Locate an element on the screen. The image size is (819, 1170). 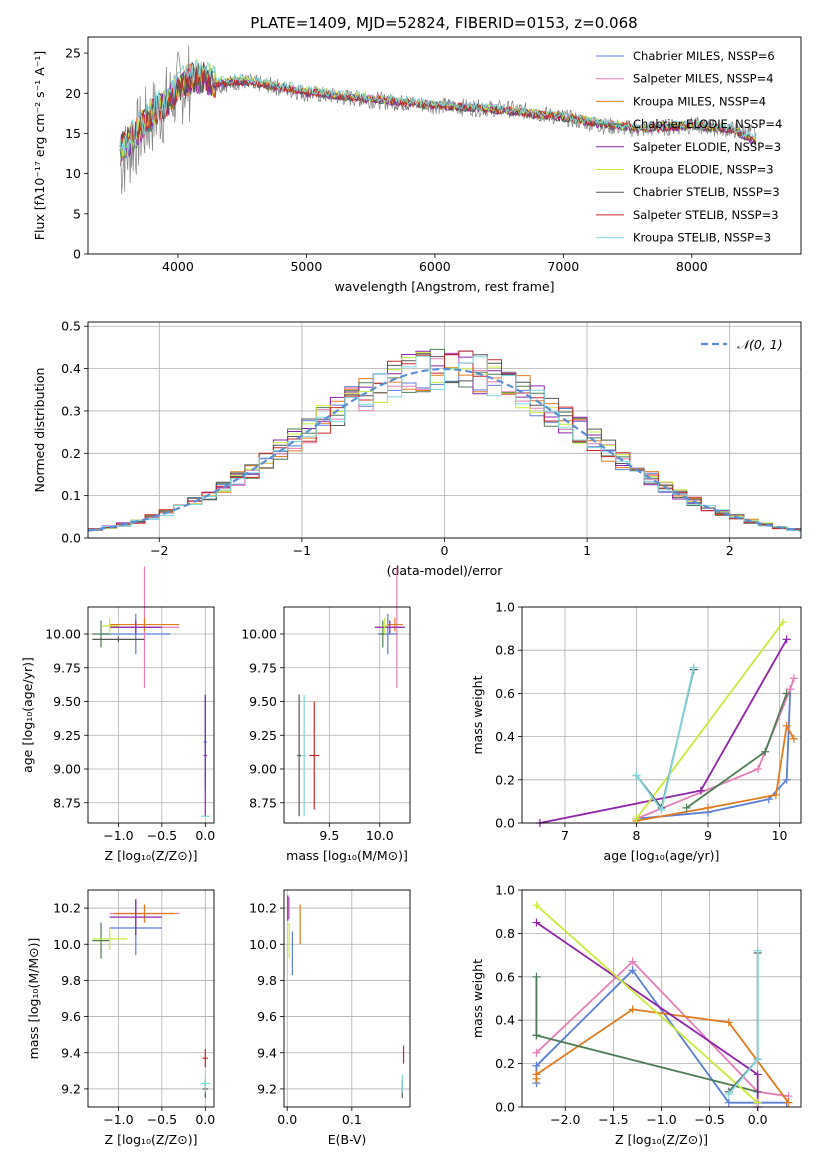
x-tick-label: 4000 is located at coordinates (178, 266).